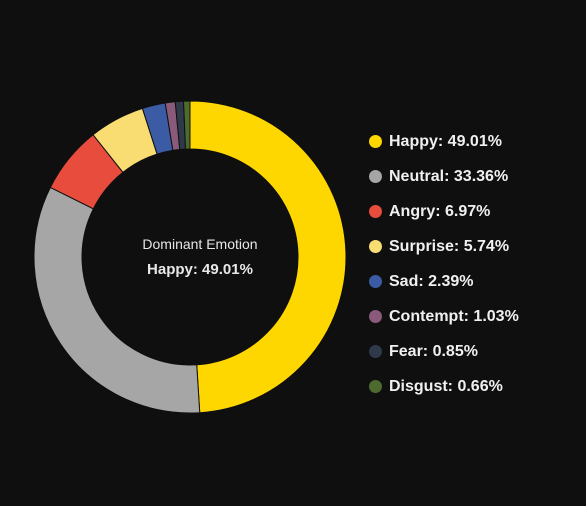  I want to click on legend-label: Happy: 49.01%, so click(445, 141).